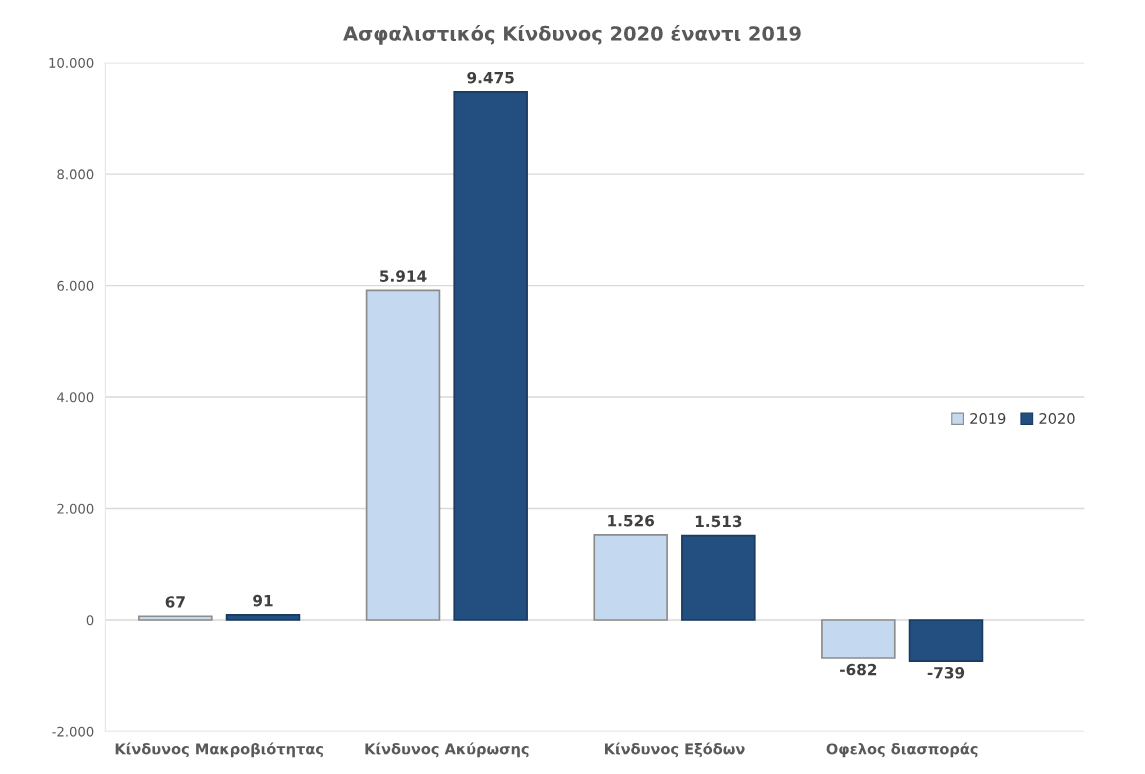 The width and height of the screenshot is (1145, 774). I want to click on y-tick-label: 2.000, so click(75, 508).